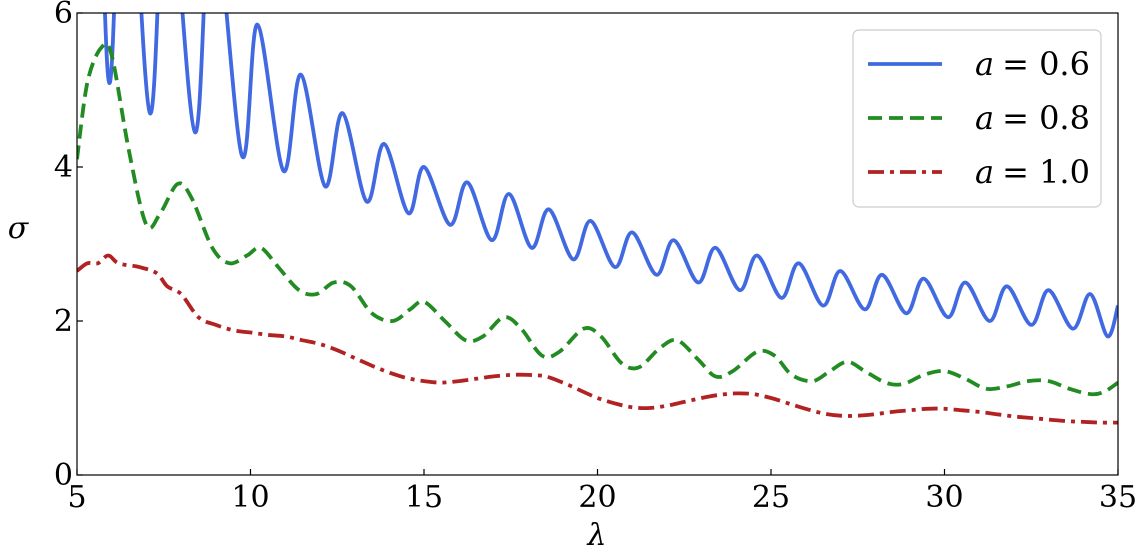 This screenshot has height=554, width=1148. Describe the element at coordinates (63, 15) in the screenshot. I see `y-tick-label: 6` at that location.